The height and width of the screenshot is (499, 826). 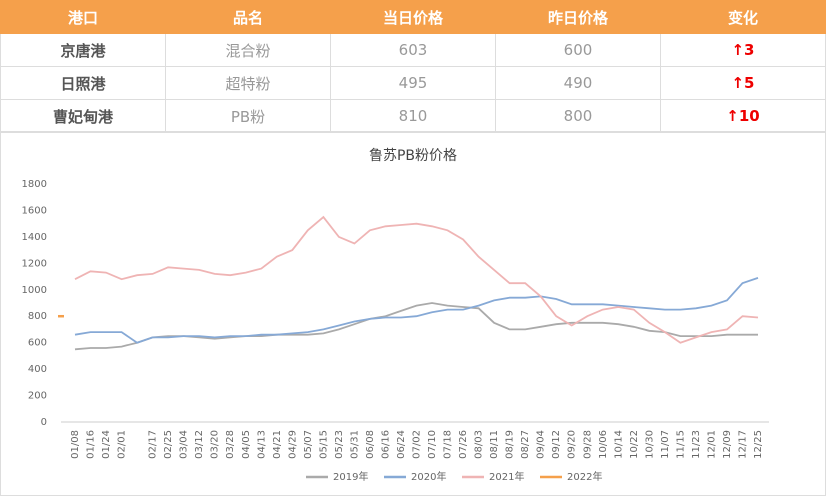 What do you see at coordinates (34, 184) in the screenshot?
I see `y-tick-label: 1800` at bounding box center [34, 184].